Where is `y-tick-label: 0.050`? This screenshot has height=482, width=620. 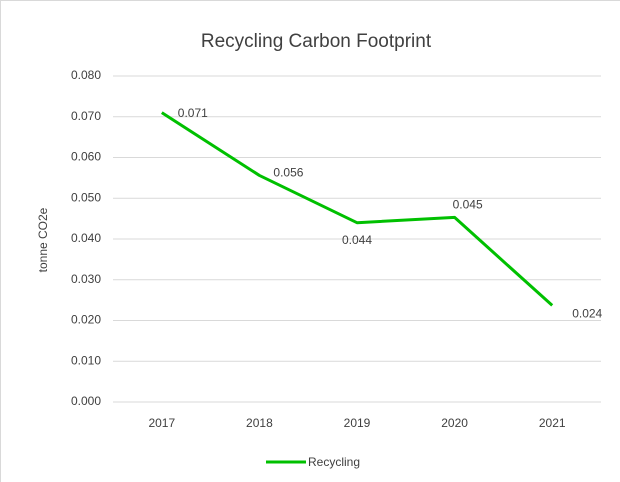
y-tick-label: 0.050 is located at coordinates (86, 197).